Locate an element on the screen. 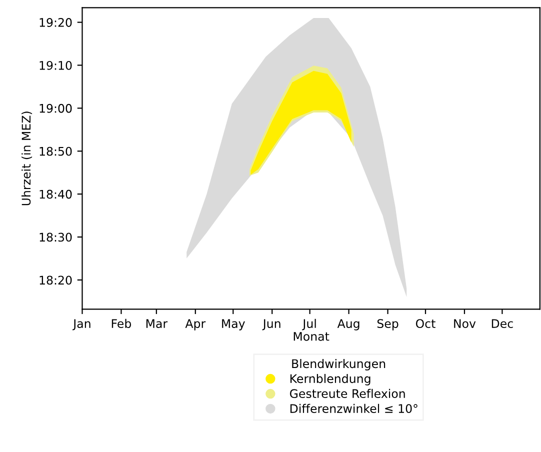 The width and height of the screenshot is (541, 452). x-tick-label: Oct is located at coordinates (426, 323).